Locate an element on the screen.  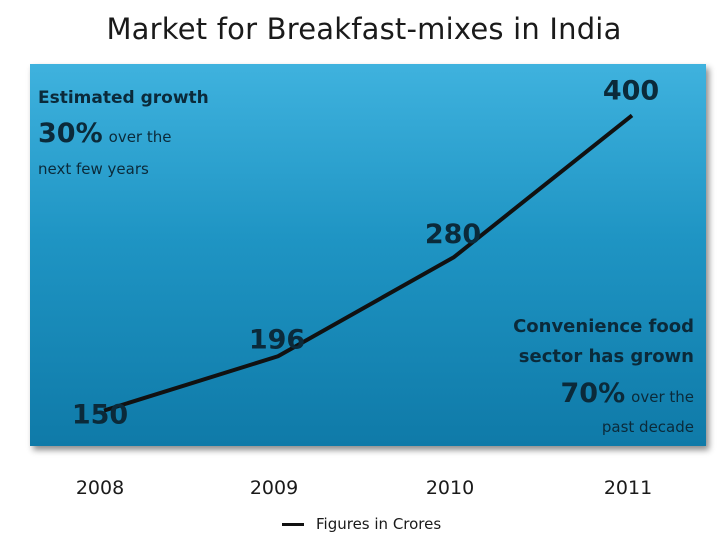
sector-over-text: over the is located at coordinates (662, 397).